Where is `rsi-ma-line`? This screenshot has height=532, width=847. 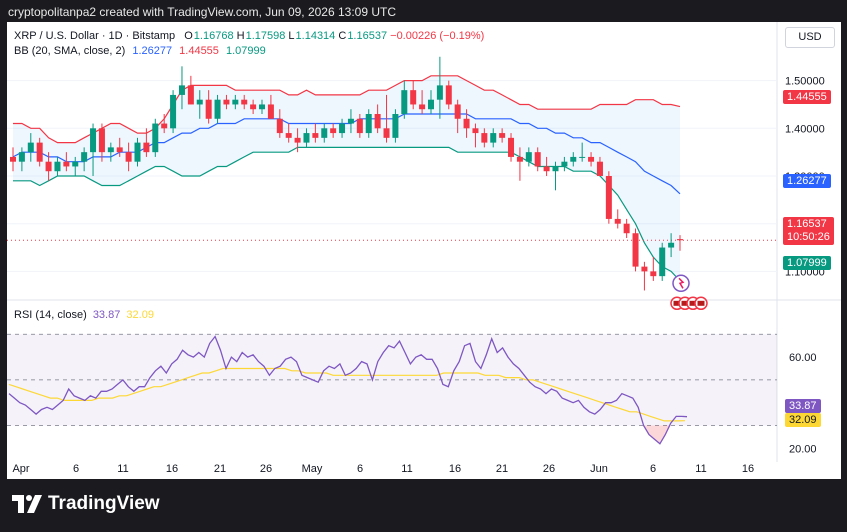 rsi-ma-line is located at coordinates (347, 394).